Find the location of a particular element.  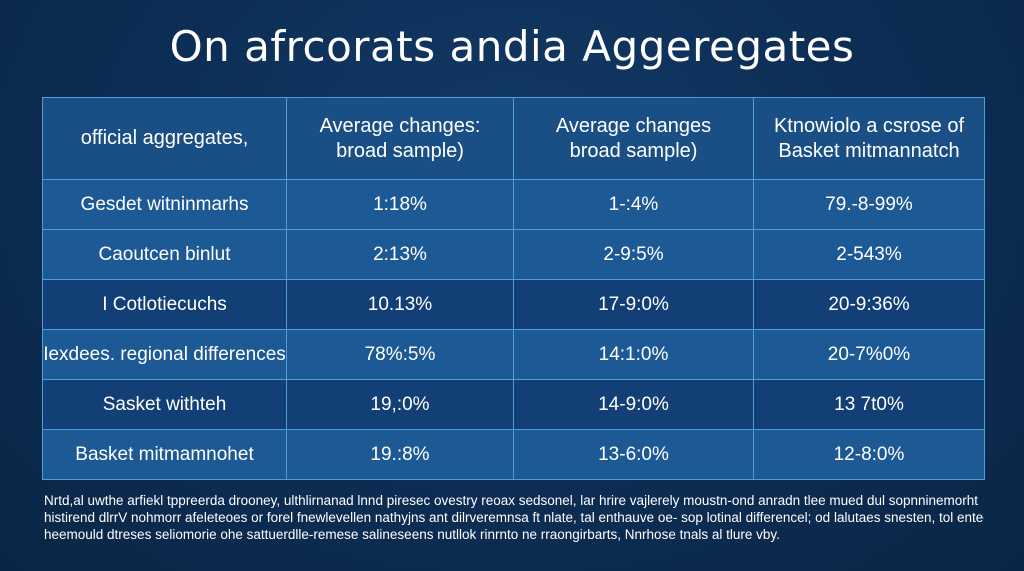

table-cell: 1:18% is located at coordinates (400, 204).